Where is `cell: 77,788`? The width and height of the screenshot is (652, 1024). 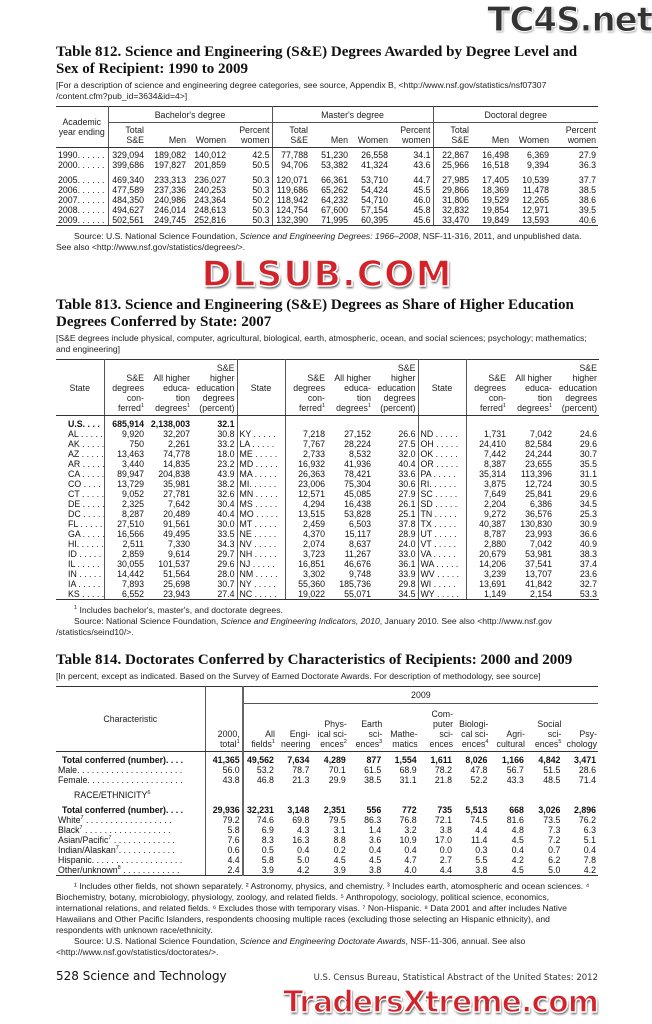 cell: 77,788 is located at coordinates (295, 155).